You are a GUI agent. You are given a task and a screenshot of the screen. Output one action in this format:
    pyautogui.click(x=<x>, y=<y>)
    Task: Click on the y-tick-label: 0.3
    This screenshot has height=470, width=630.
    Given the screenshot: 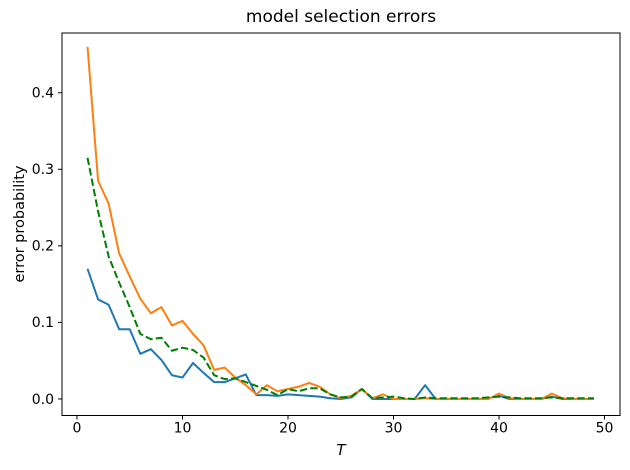 What is the action you would take?
    pyautogui.click(x=43, y=170)
    